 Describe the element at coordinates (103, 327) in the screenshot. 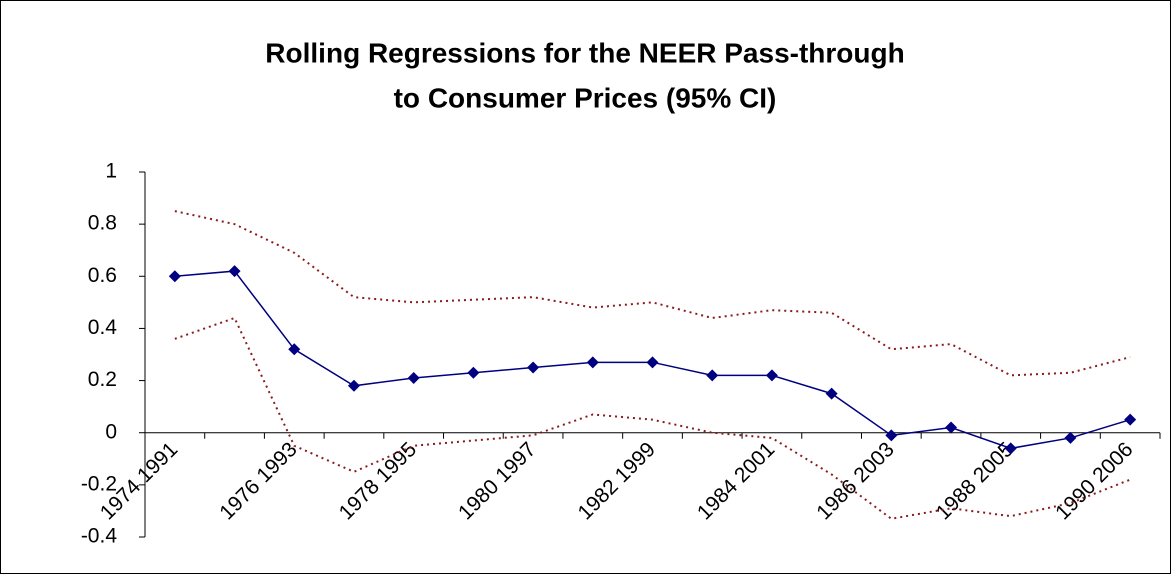

I see `y-tick-label: 0.4` at that location.